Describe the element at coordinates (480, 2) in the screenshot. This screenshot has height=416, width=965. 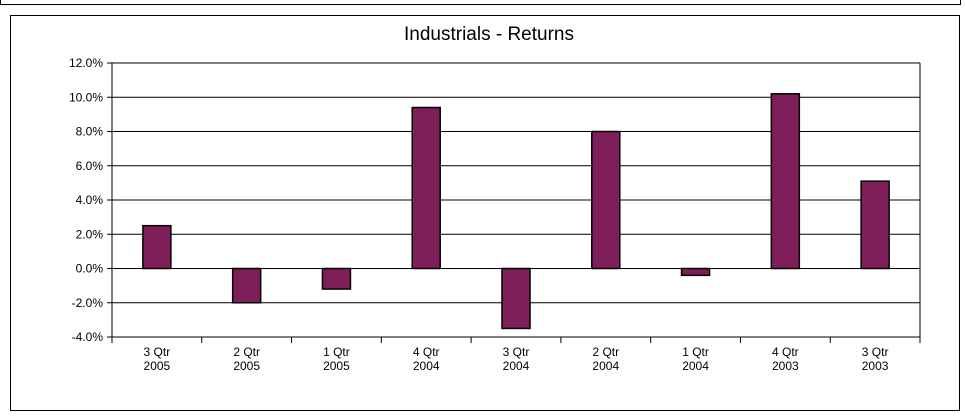
I see `top-frame-strip` at that location.